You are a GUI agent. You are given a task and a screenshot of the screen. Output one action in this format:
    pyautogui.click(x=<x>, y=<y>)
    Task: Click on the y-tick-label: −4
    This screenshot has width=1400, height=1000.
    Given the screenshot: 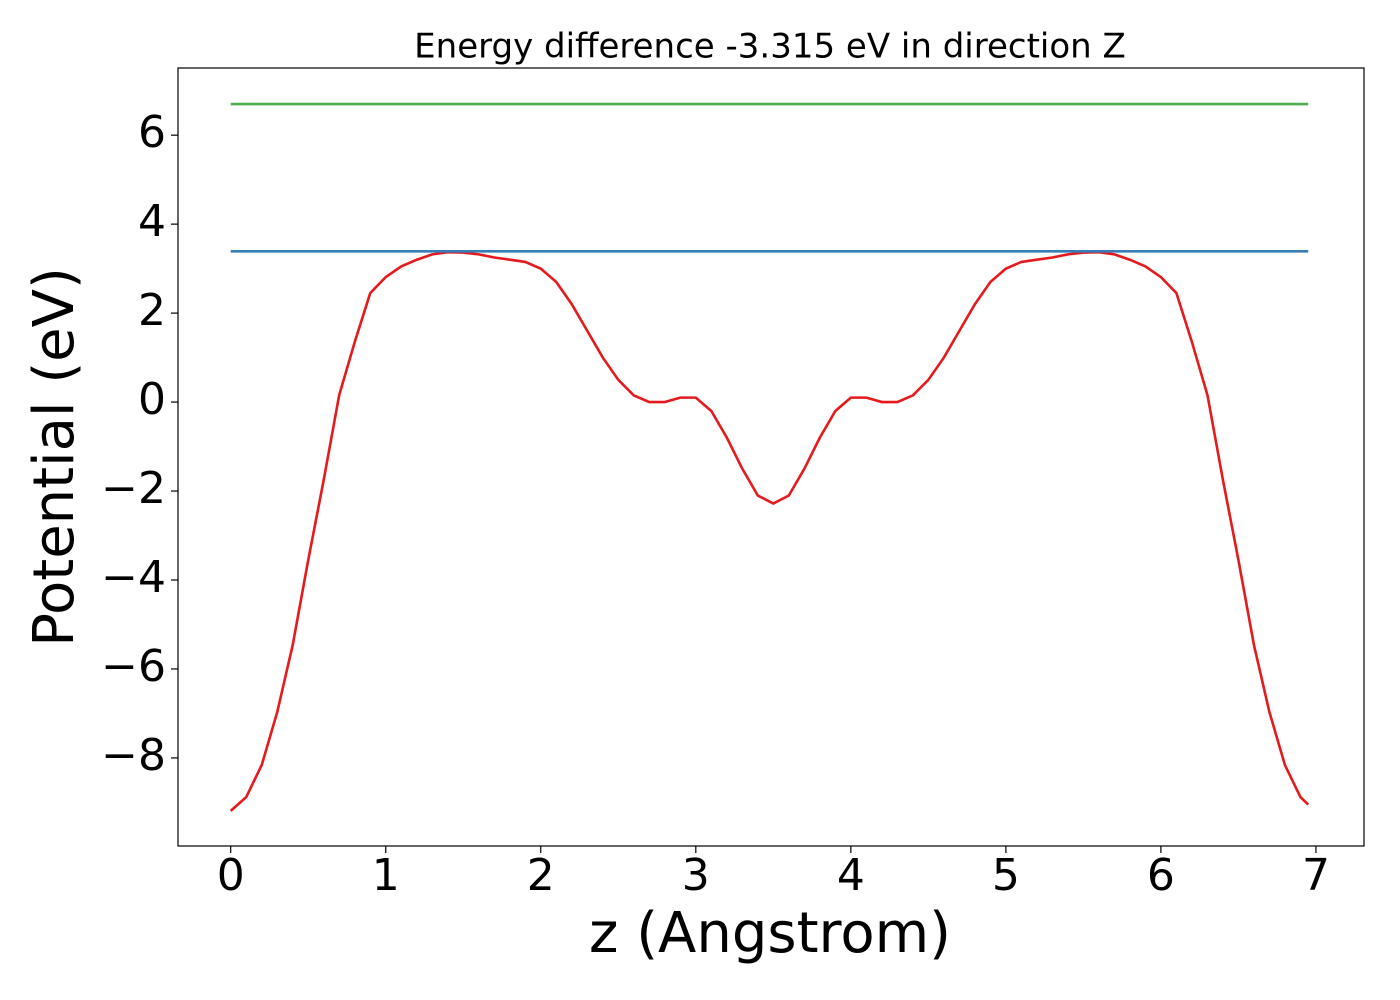 What is the action you would take?
    pyautogui.click(x=133, y=577)
    